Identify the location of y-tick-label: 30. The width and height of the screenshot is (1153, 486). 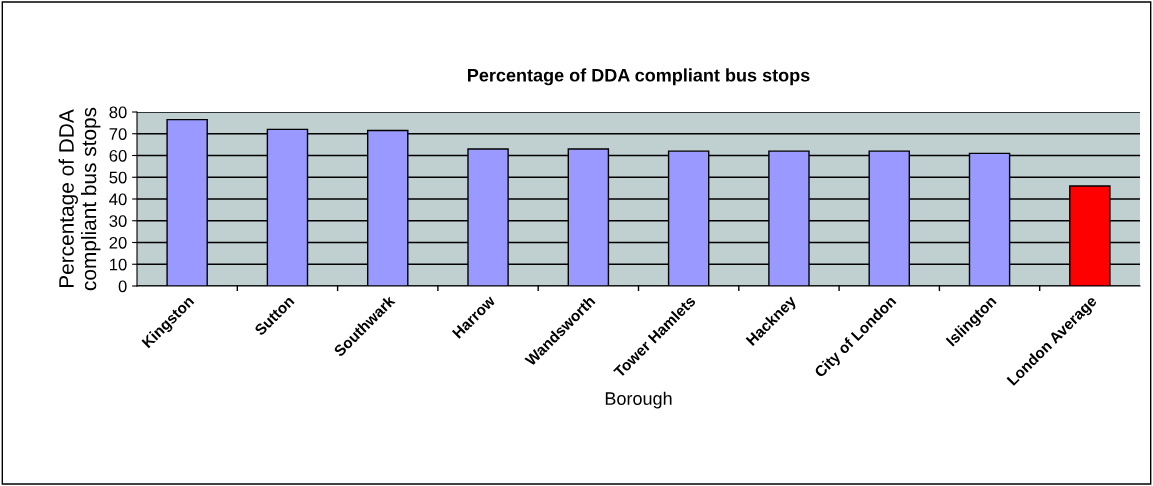
(118, 221).